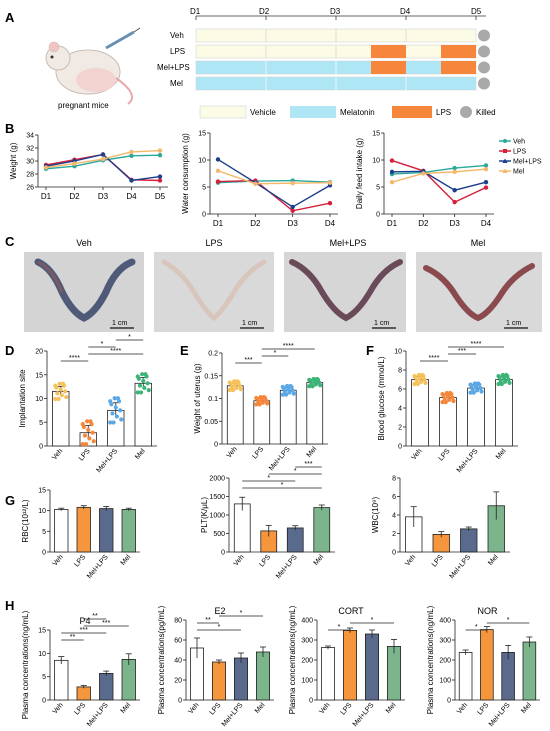  What do you see at coordinates (255, 223) in the screenshot?
I see `x-tick-label: D2` at bounding box center [255, 223].